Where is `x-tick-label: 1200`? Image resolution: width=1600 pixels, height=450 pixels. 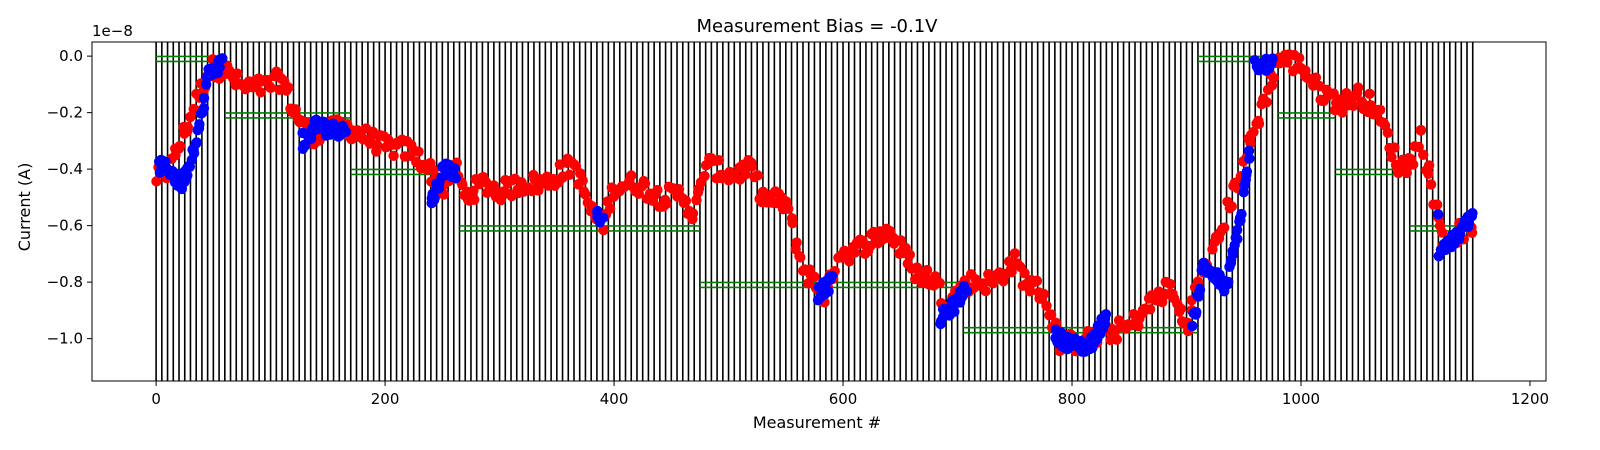
x-tick-label: 1200 is located at coordinates (1530, 399).